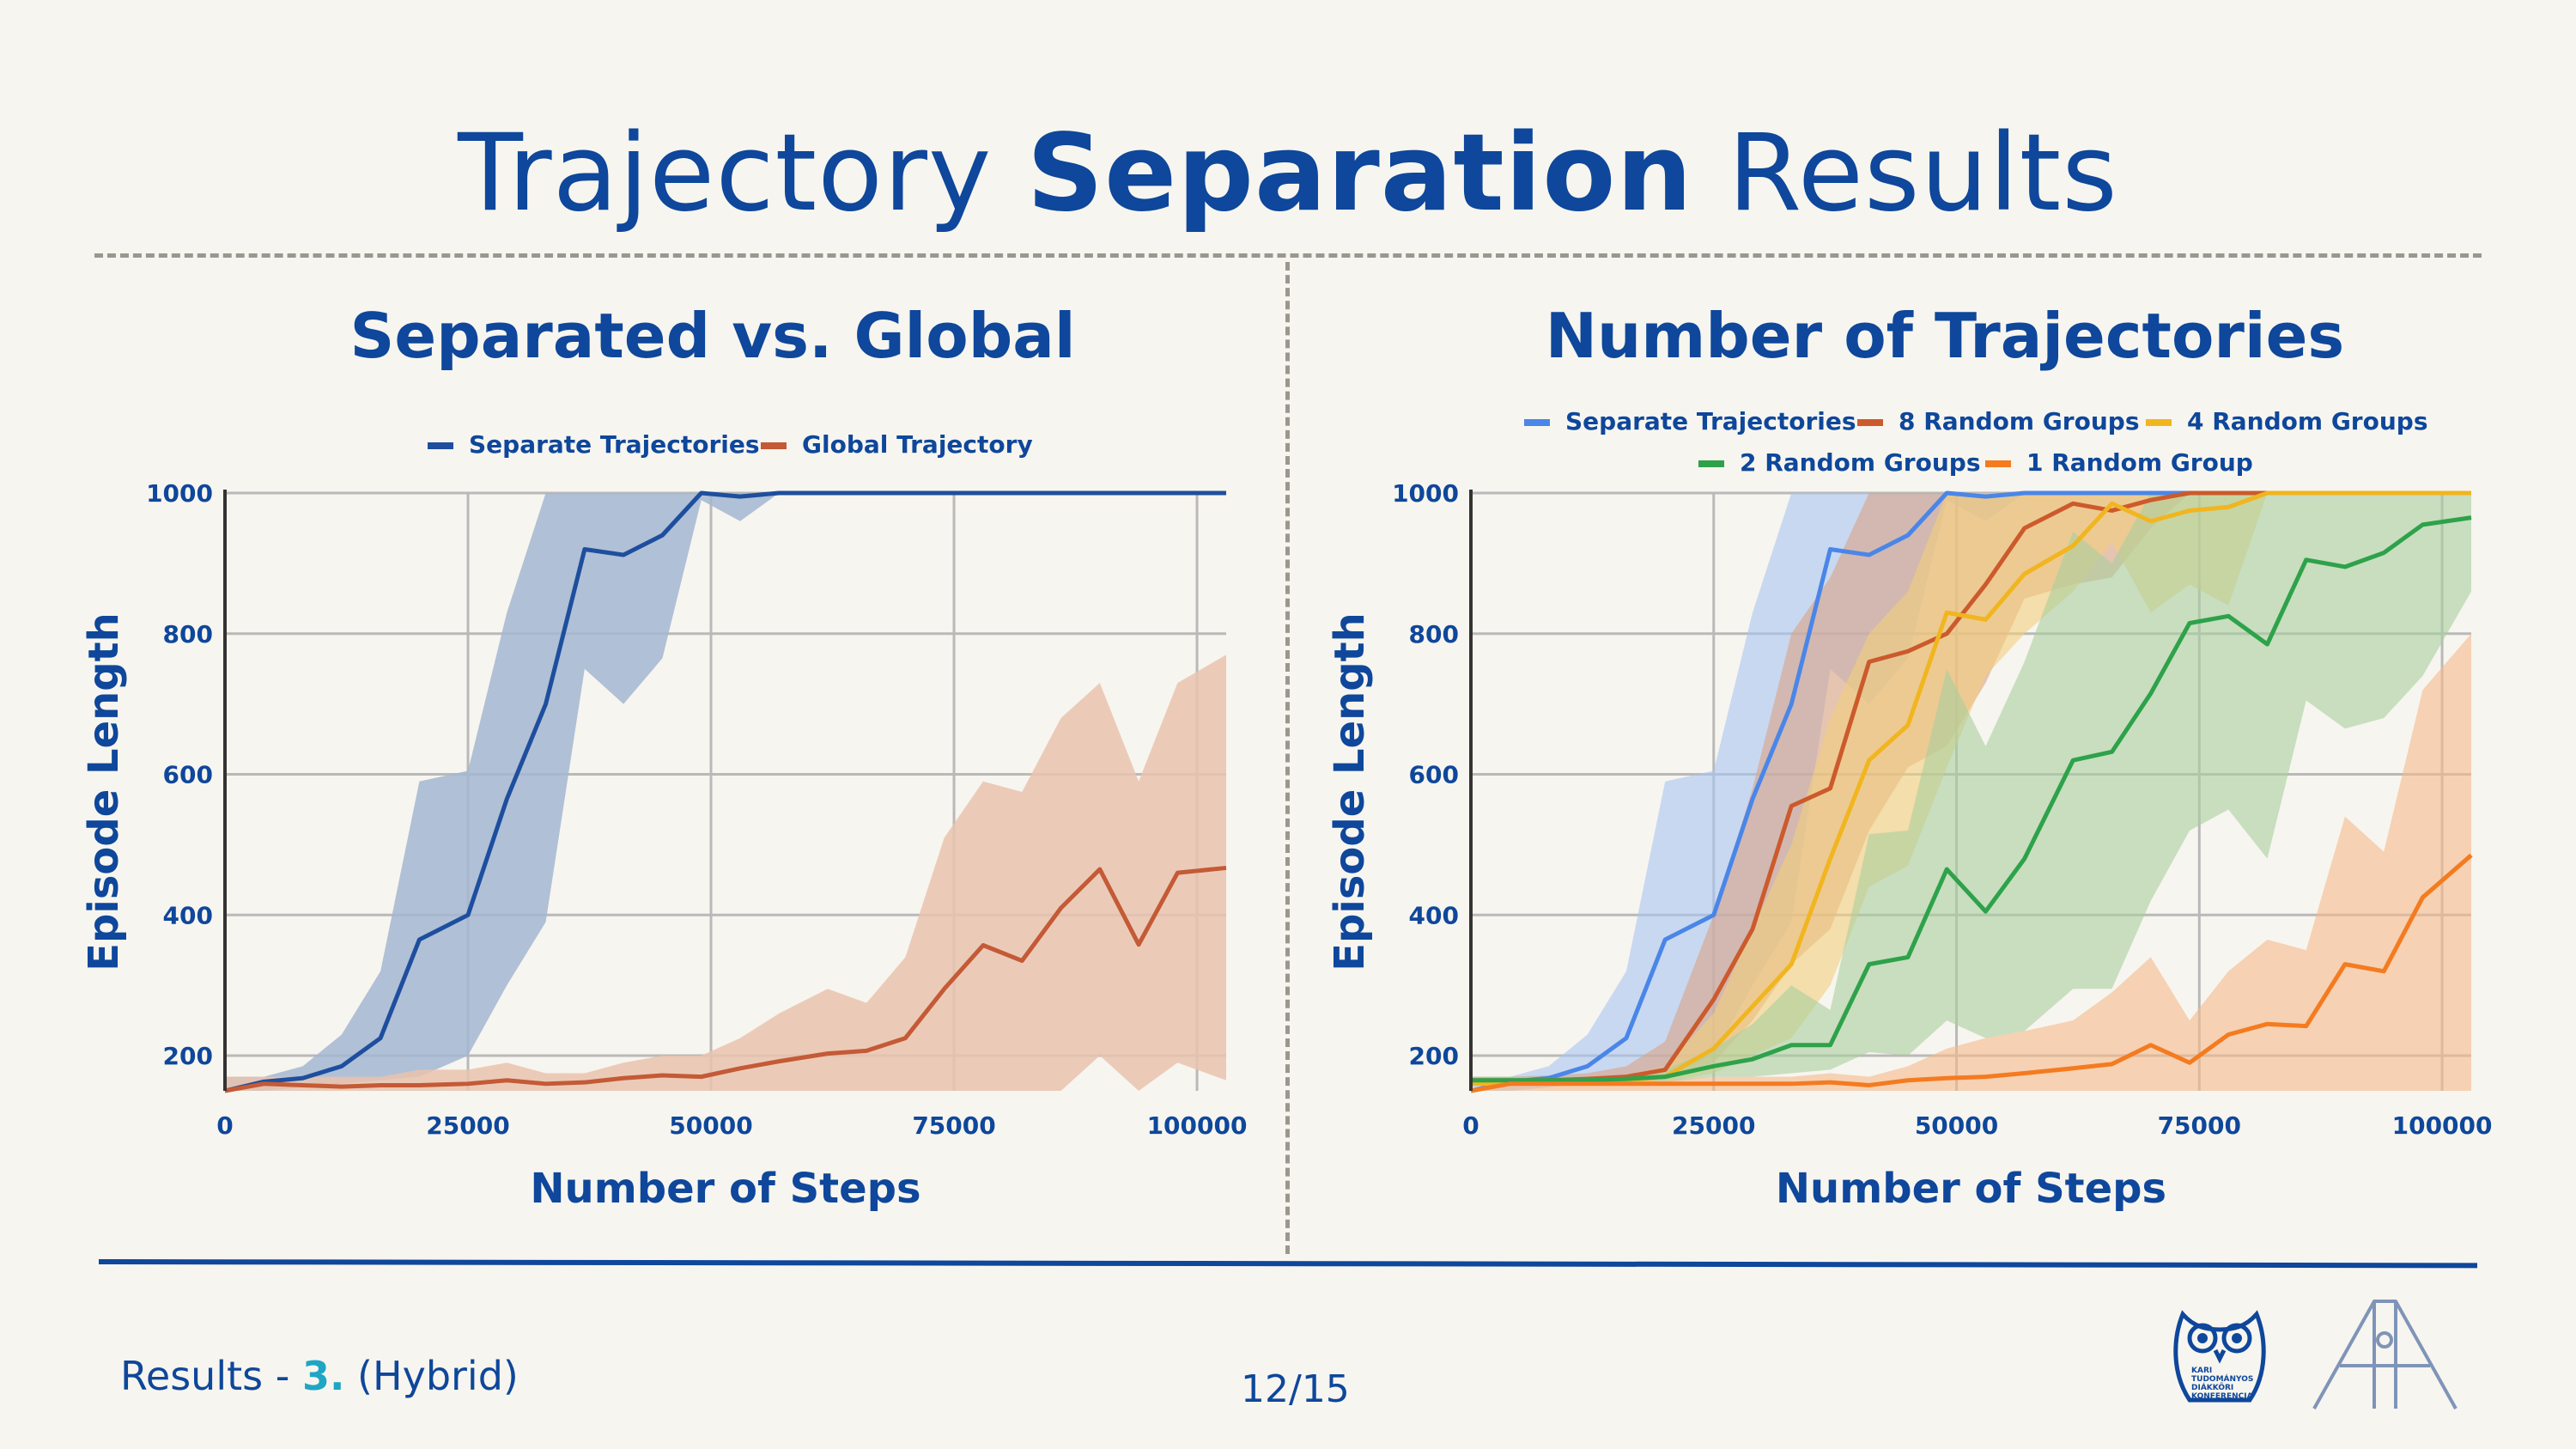 This screenshot has height=1449, width=2576. I want to click on tdk-owl-logo: KARI TUDOMÁNYOS DIÁKKÖRI KONFERENCIA, so click(2219, 1356).